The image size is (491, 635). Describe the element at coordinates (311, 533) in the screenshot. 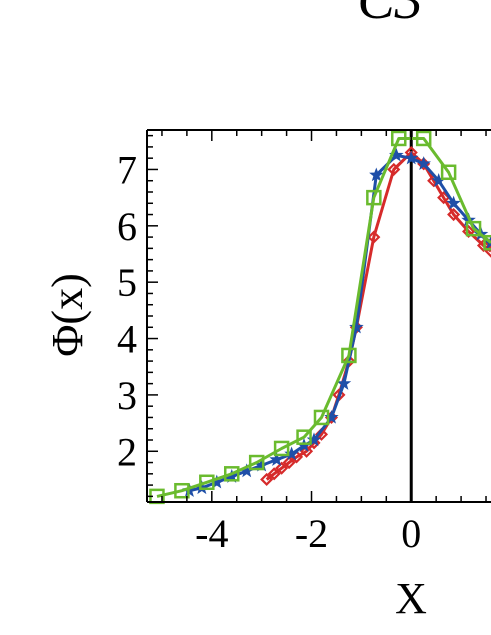

I see `x-tick-label: -2` at that location.